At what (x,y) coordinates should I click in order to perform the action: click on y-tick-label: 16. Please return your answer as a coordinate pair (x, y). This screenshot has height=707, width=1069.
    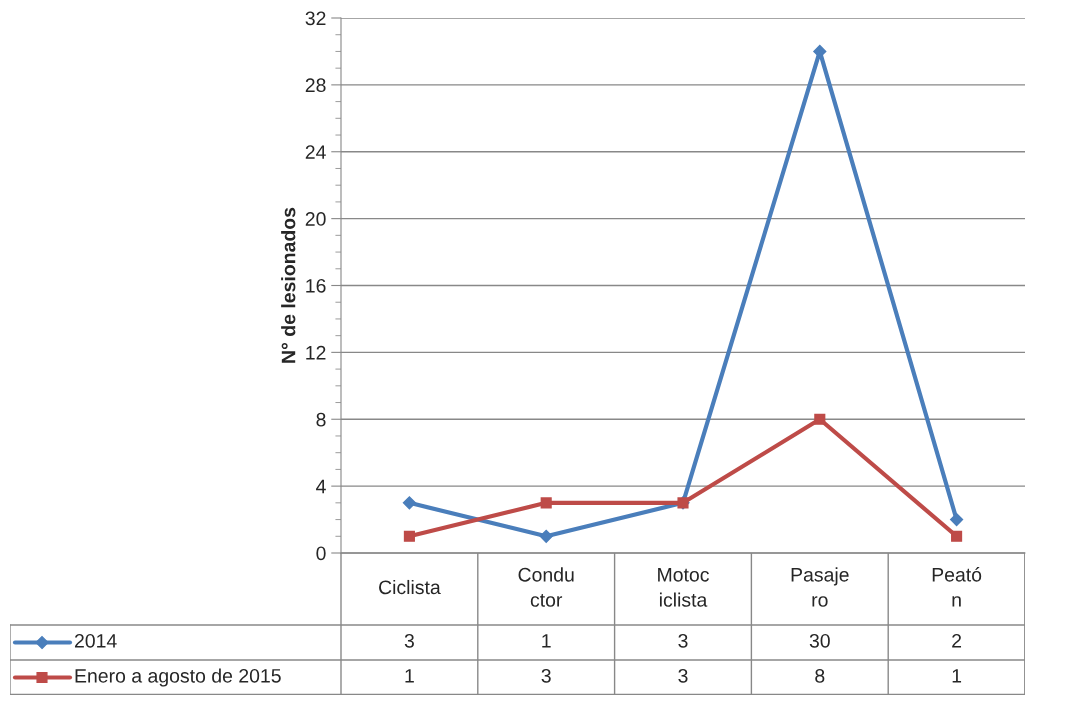
    Looking at the image, I should click on (316, 285).